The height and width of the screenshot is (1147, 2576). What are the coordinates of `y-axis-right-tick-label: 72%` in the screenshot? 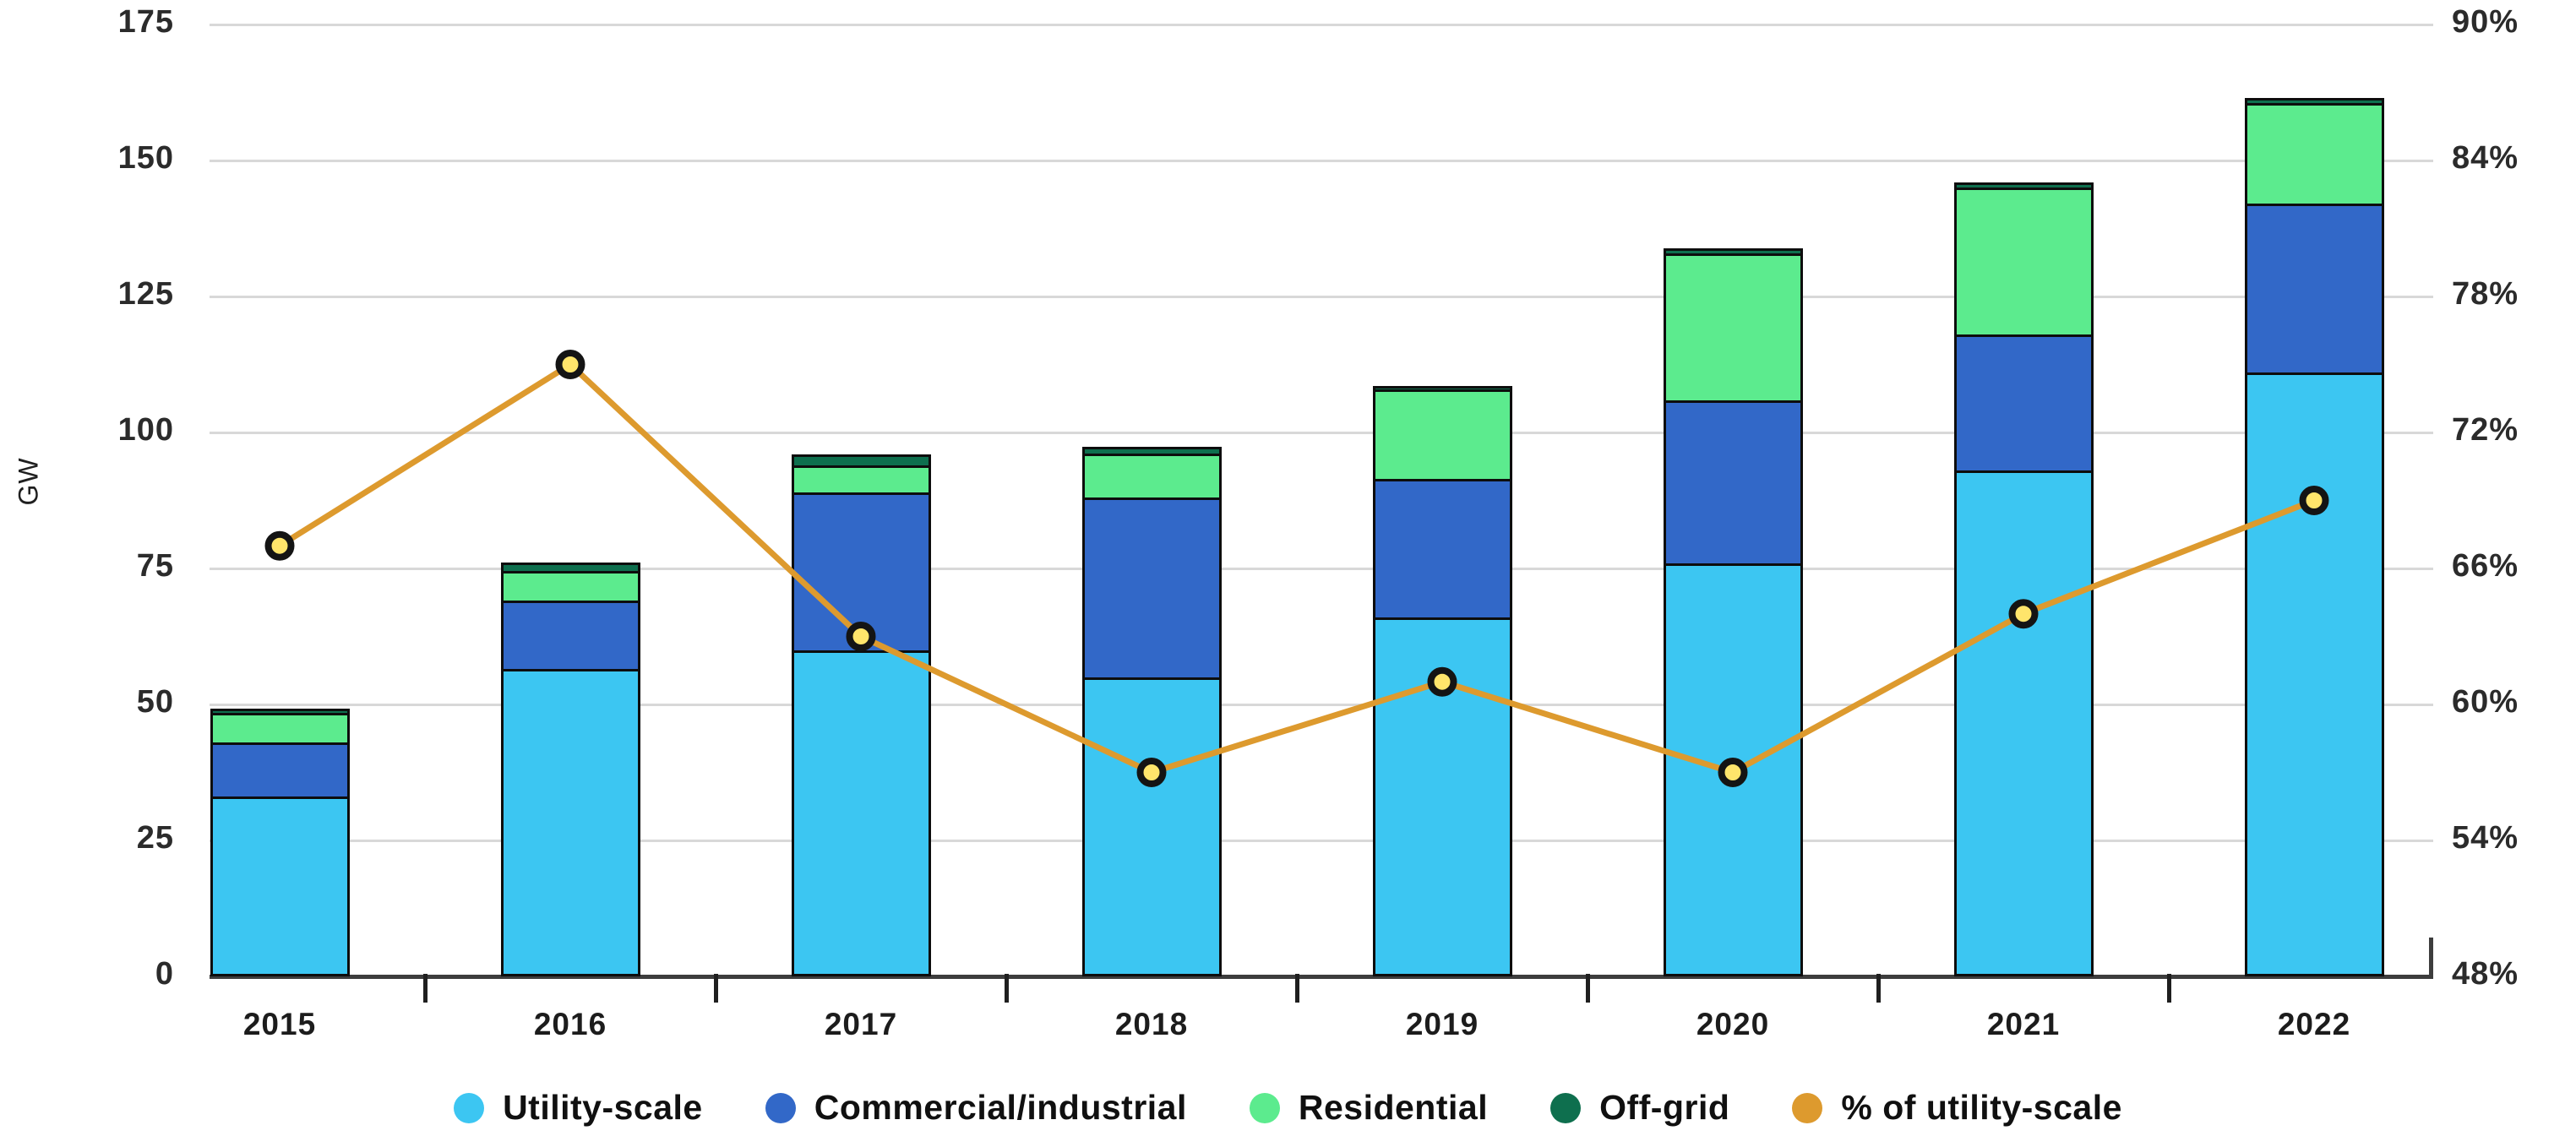 It's located at (2485, 430).